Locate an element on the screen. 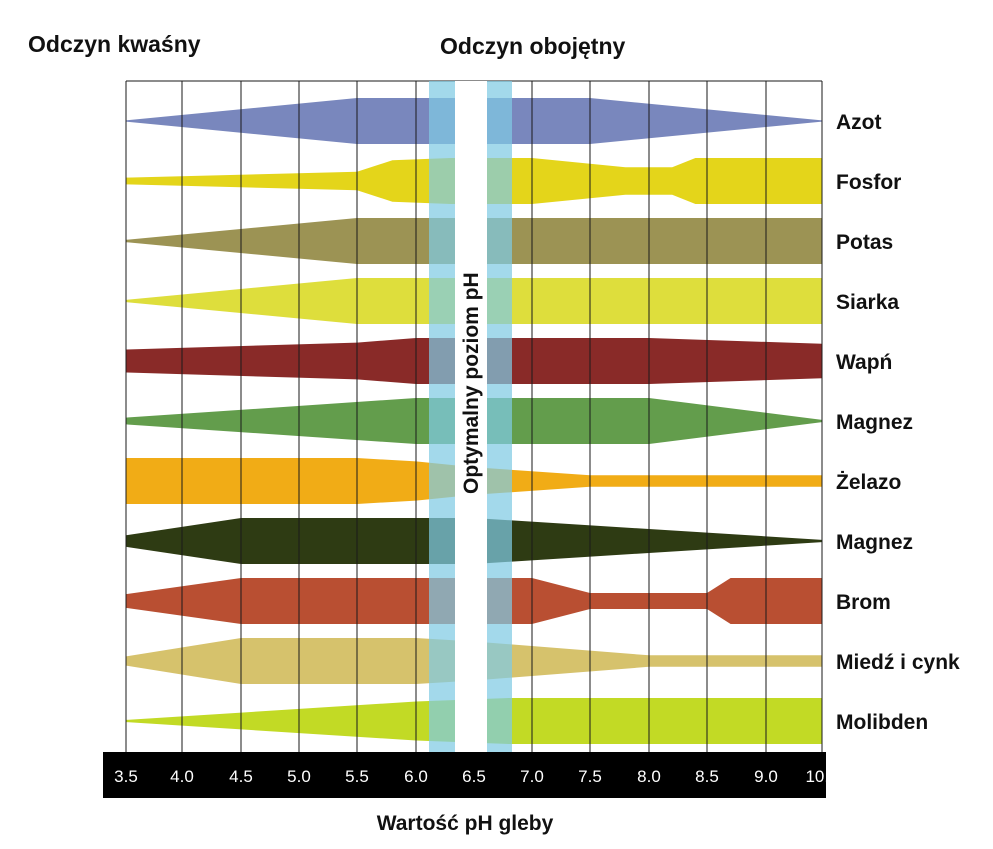 The image size is (993, 849). nutrient-label: Azot is located at coordinates (859, 122).